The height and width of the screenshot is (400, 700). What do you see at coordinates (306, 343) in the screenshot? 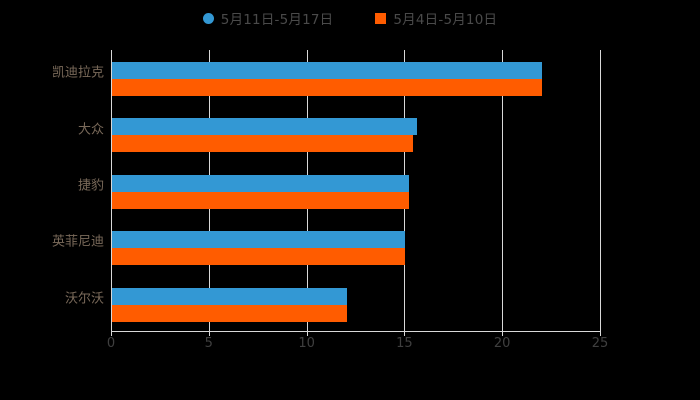
I see `x-axis-label: 10` at bounding box center [306, 343].